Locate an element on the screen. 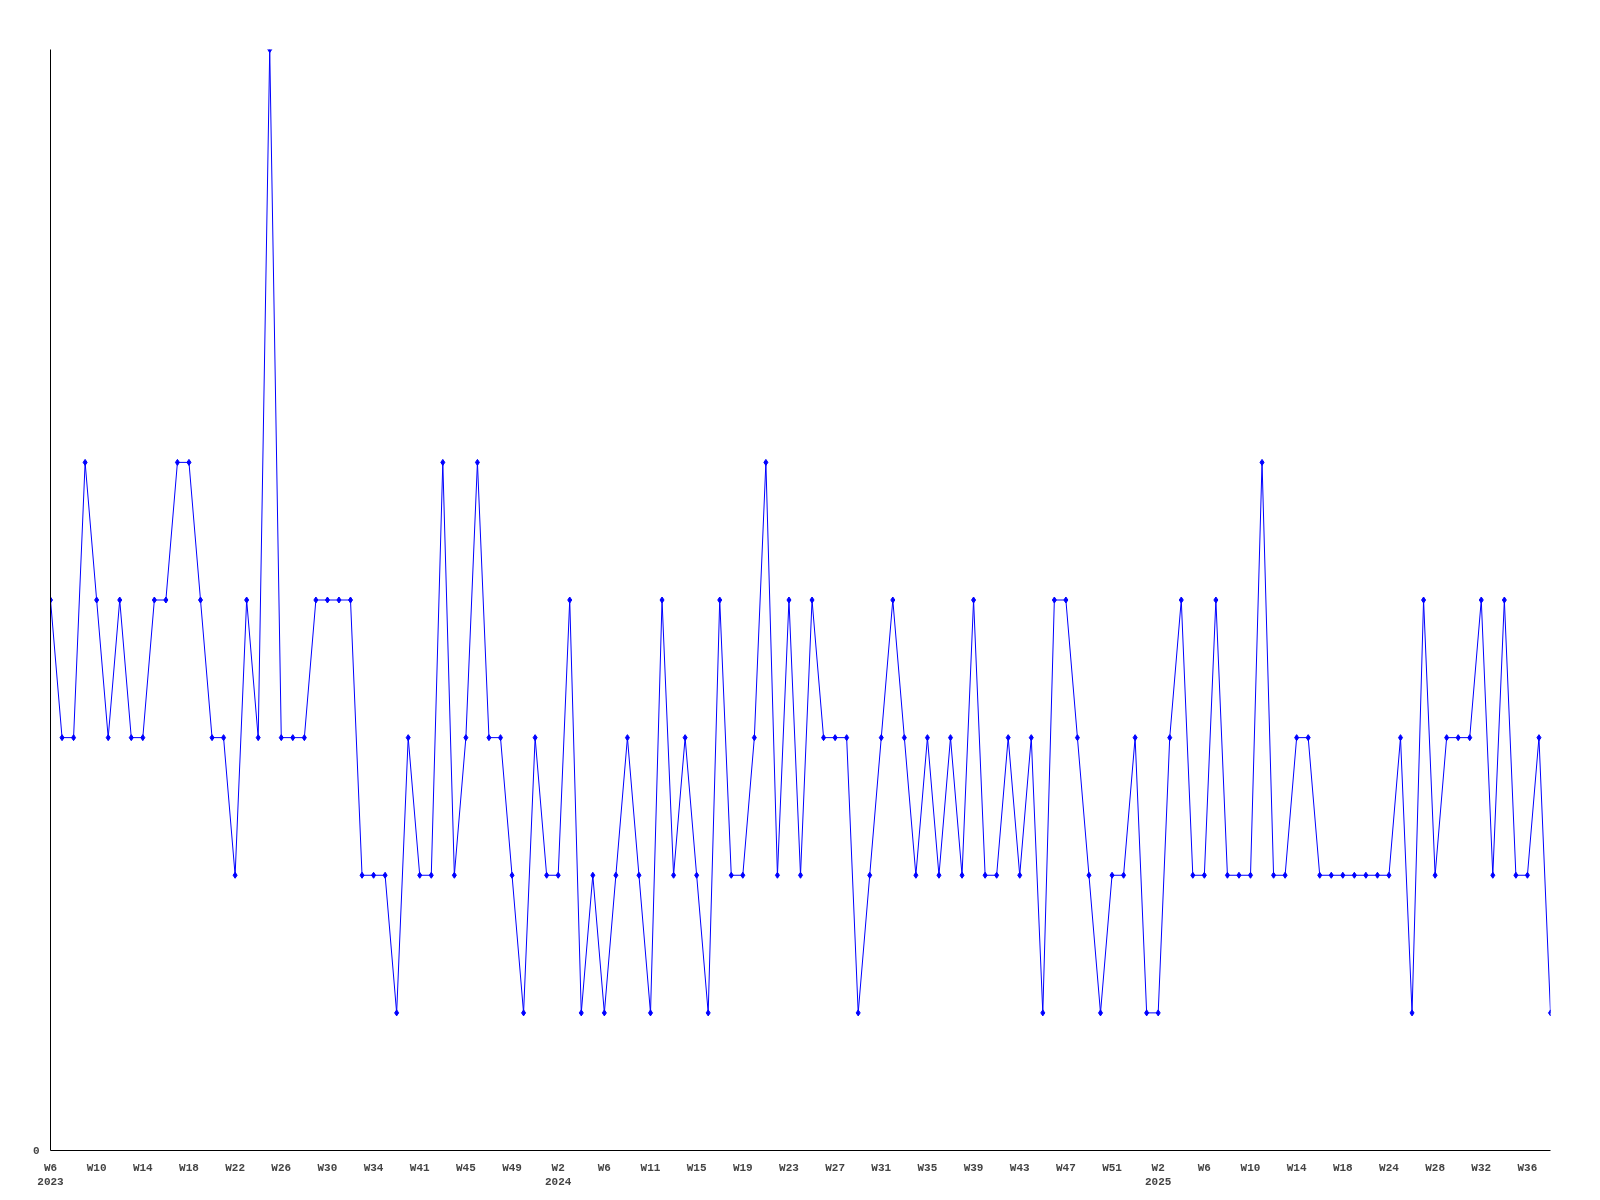 This screenshot has width=1600, height=1200. x-tick-label: W24 is located at coordinates (1389, 1167).